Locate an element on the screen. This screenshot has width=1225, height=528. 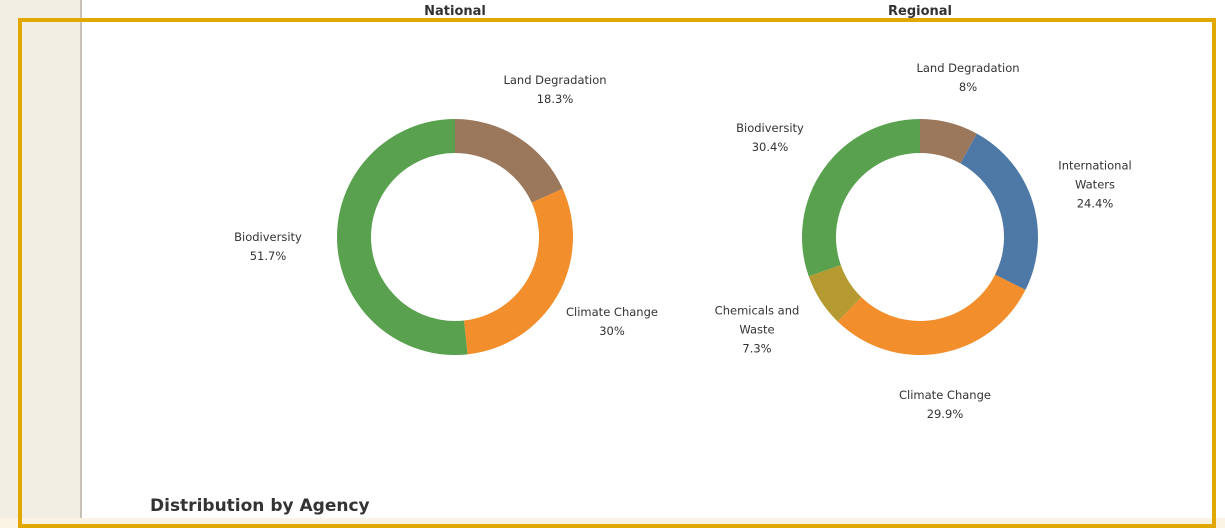
sidebar is located at coordinates (41, 259).